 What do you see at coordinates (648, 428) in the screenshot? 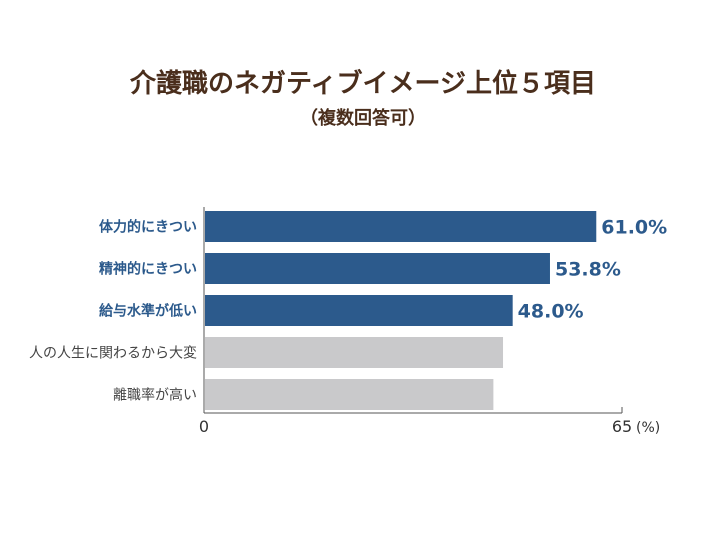
I see `x-axis-unit: (%)` at bounding box center [648, 428].